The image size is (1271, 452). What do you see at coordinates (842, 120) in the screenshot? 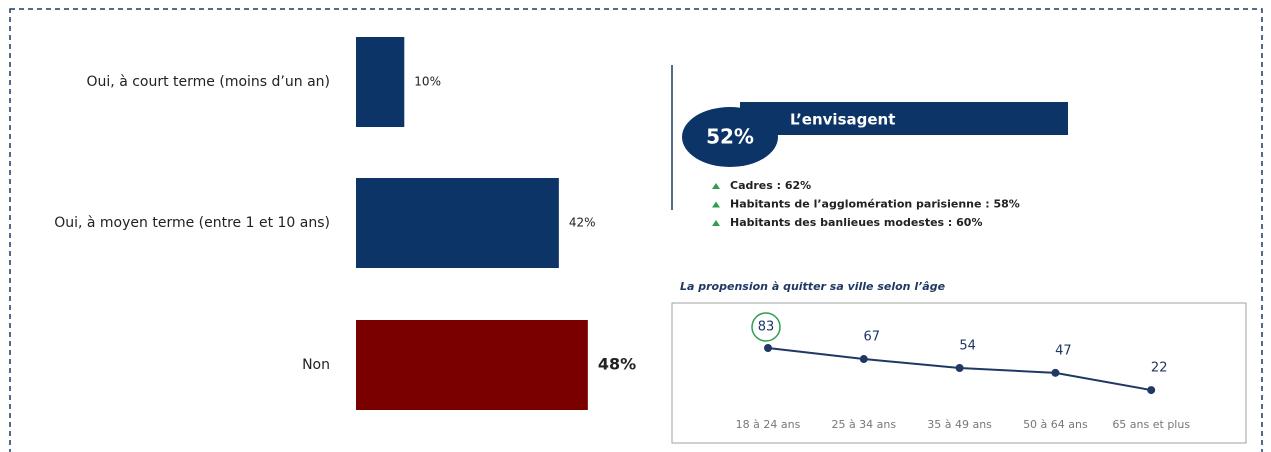
I see `callout-label: L’envisagent` at bounding box center [842, 120].